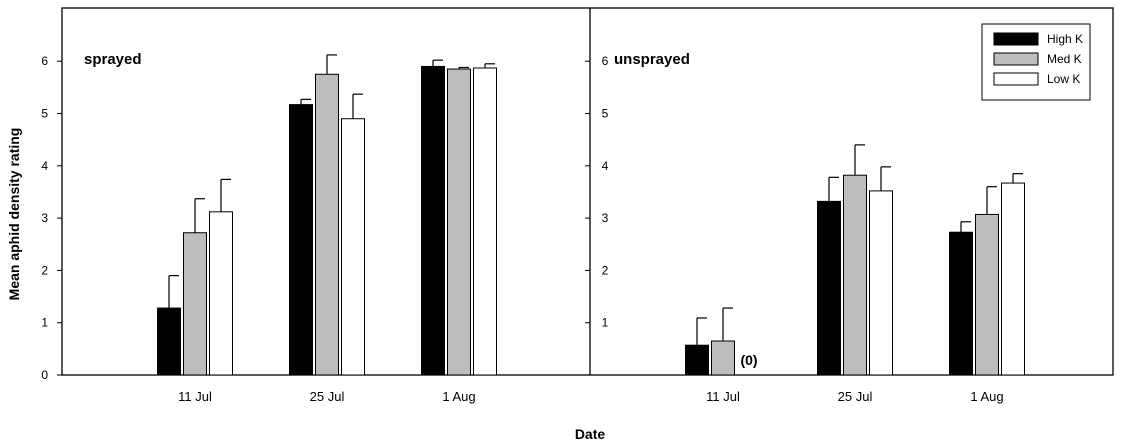 The height and width of the screenshot is (446, 1122). I want to click on bar-sprayed-low-k-25-jul, so click(353, 247).